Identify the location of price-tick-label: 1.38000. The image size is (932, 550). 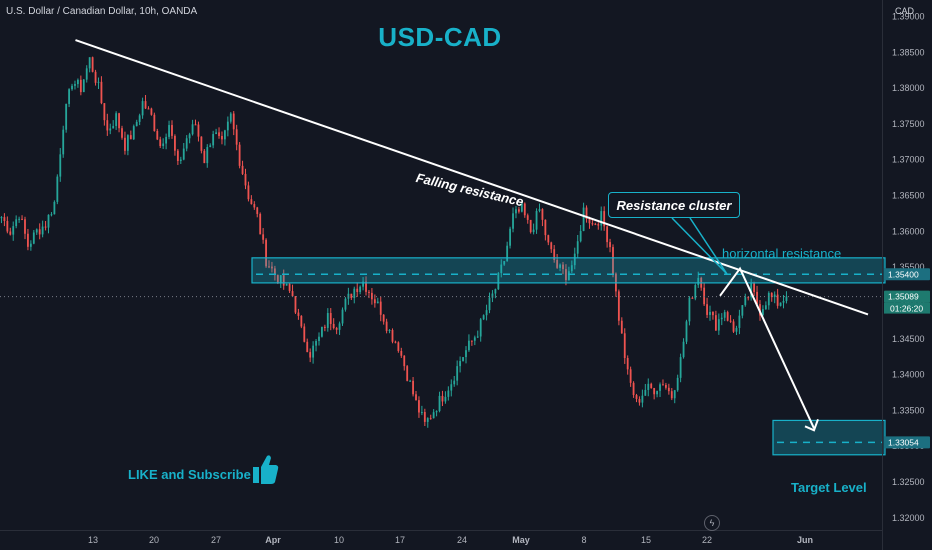
(908, 88).